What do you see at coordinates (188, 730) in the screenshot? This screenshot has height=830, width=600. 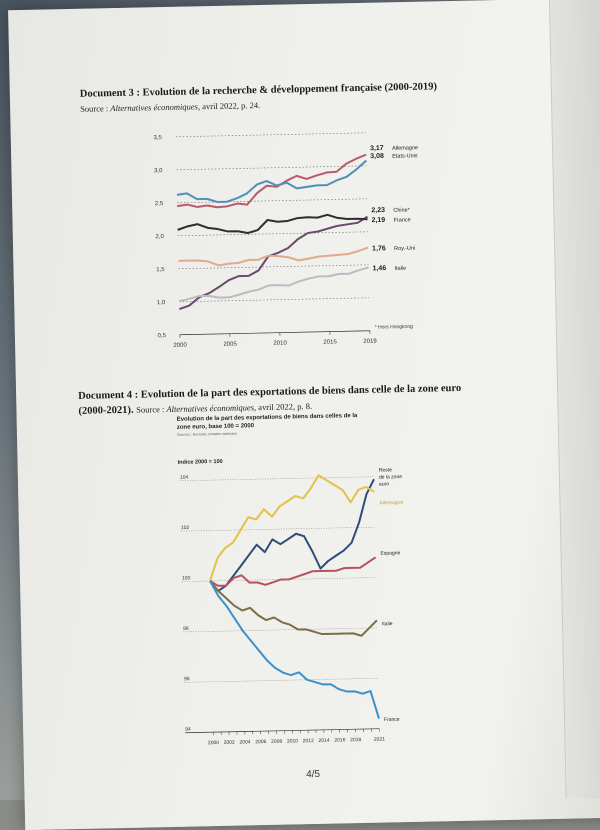 I see `y-tick-label: 94` at bounding box center [188, 730].